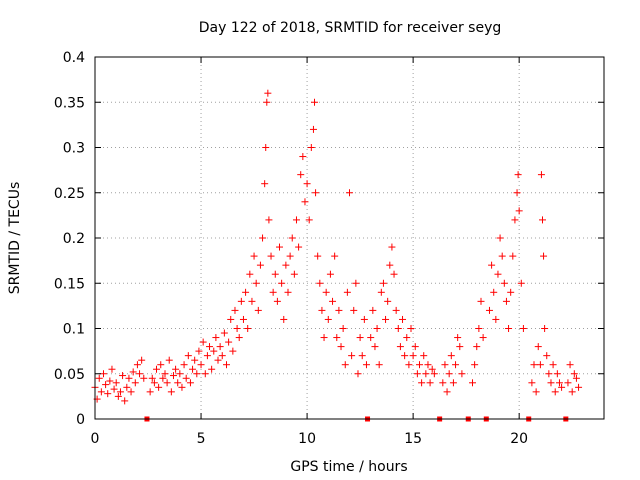  I want to click on y-tick-label: 0.15, so click(69, 284).